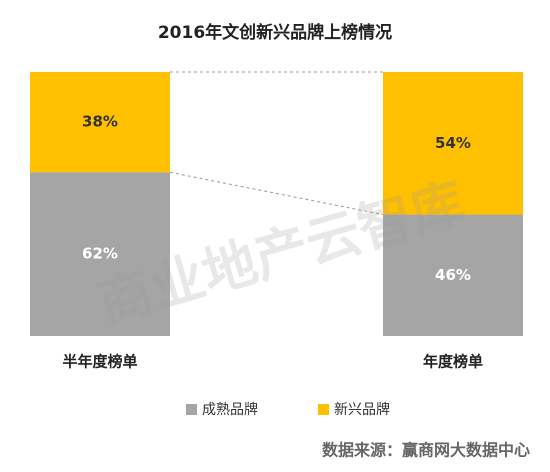  I want to click on legend-label: 成熟品牌, so click(230, 409).